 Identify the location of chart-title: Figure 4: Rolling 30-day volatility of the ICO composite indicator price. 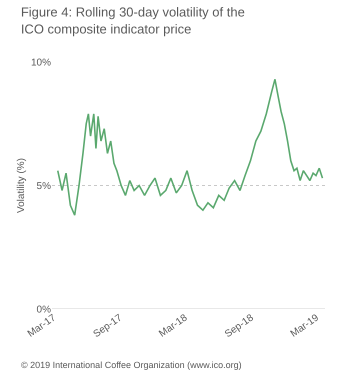
(132, 20).